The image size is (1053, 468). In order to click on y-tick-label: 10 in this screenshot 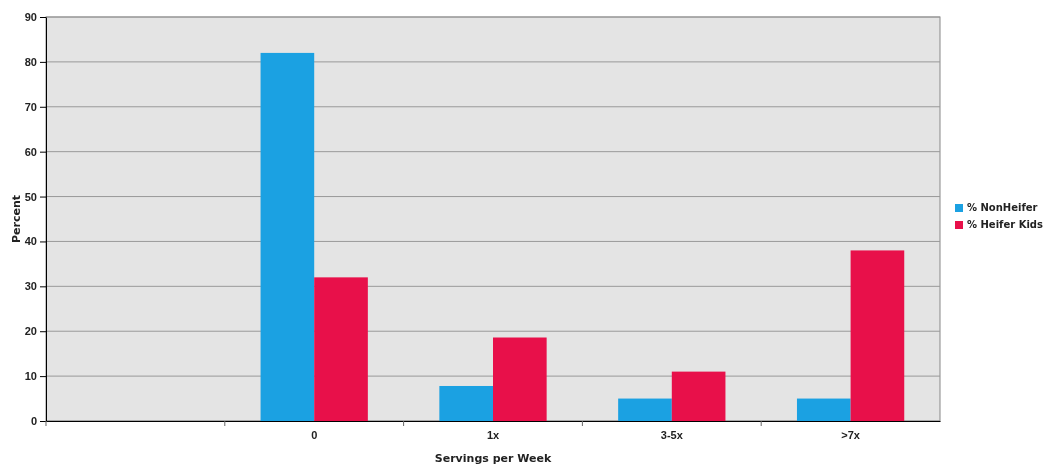, I will do `click(30, 376)`.